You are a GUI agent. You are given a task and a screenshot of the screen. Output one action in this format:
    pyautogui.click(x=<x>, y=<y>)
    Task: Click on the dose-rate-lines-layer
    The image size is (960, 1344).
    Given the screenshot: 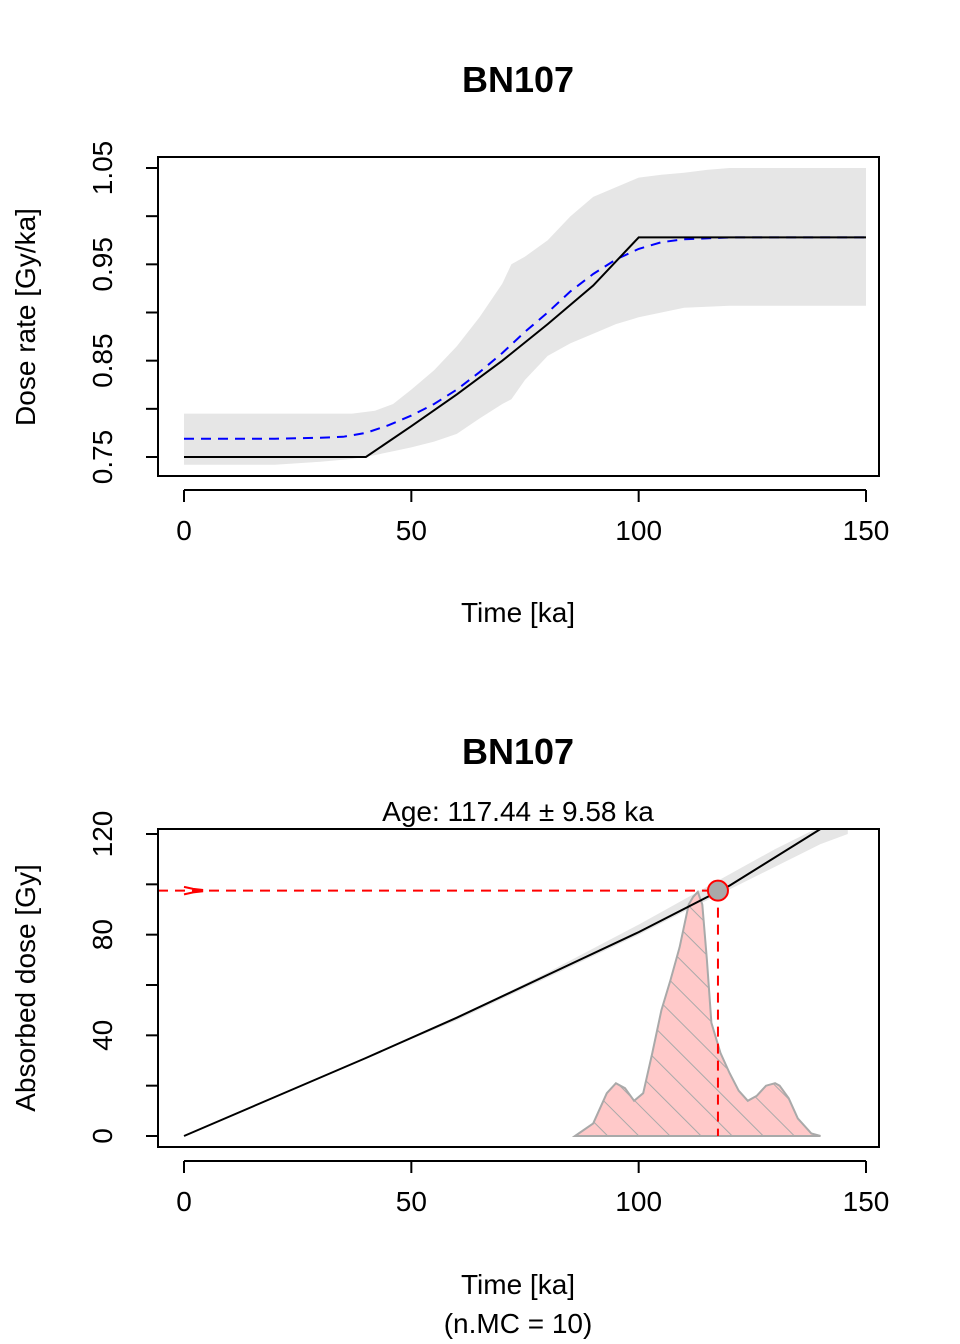 What is the action you would take?
    pyautogui.click(x=525, y=347)
    